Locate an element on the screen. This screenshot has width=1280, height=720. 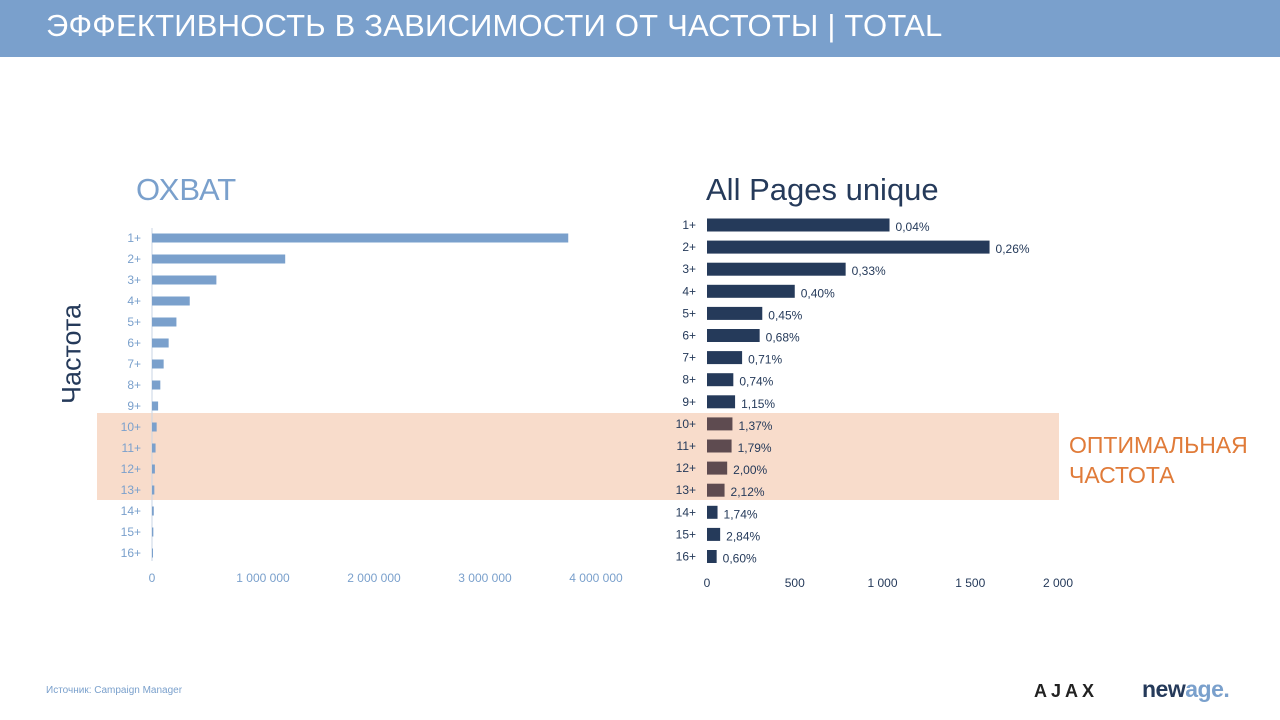
optimal-label-line2: ЧАСТОТА is located at coordinates (1122, 475).